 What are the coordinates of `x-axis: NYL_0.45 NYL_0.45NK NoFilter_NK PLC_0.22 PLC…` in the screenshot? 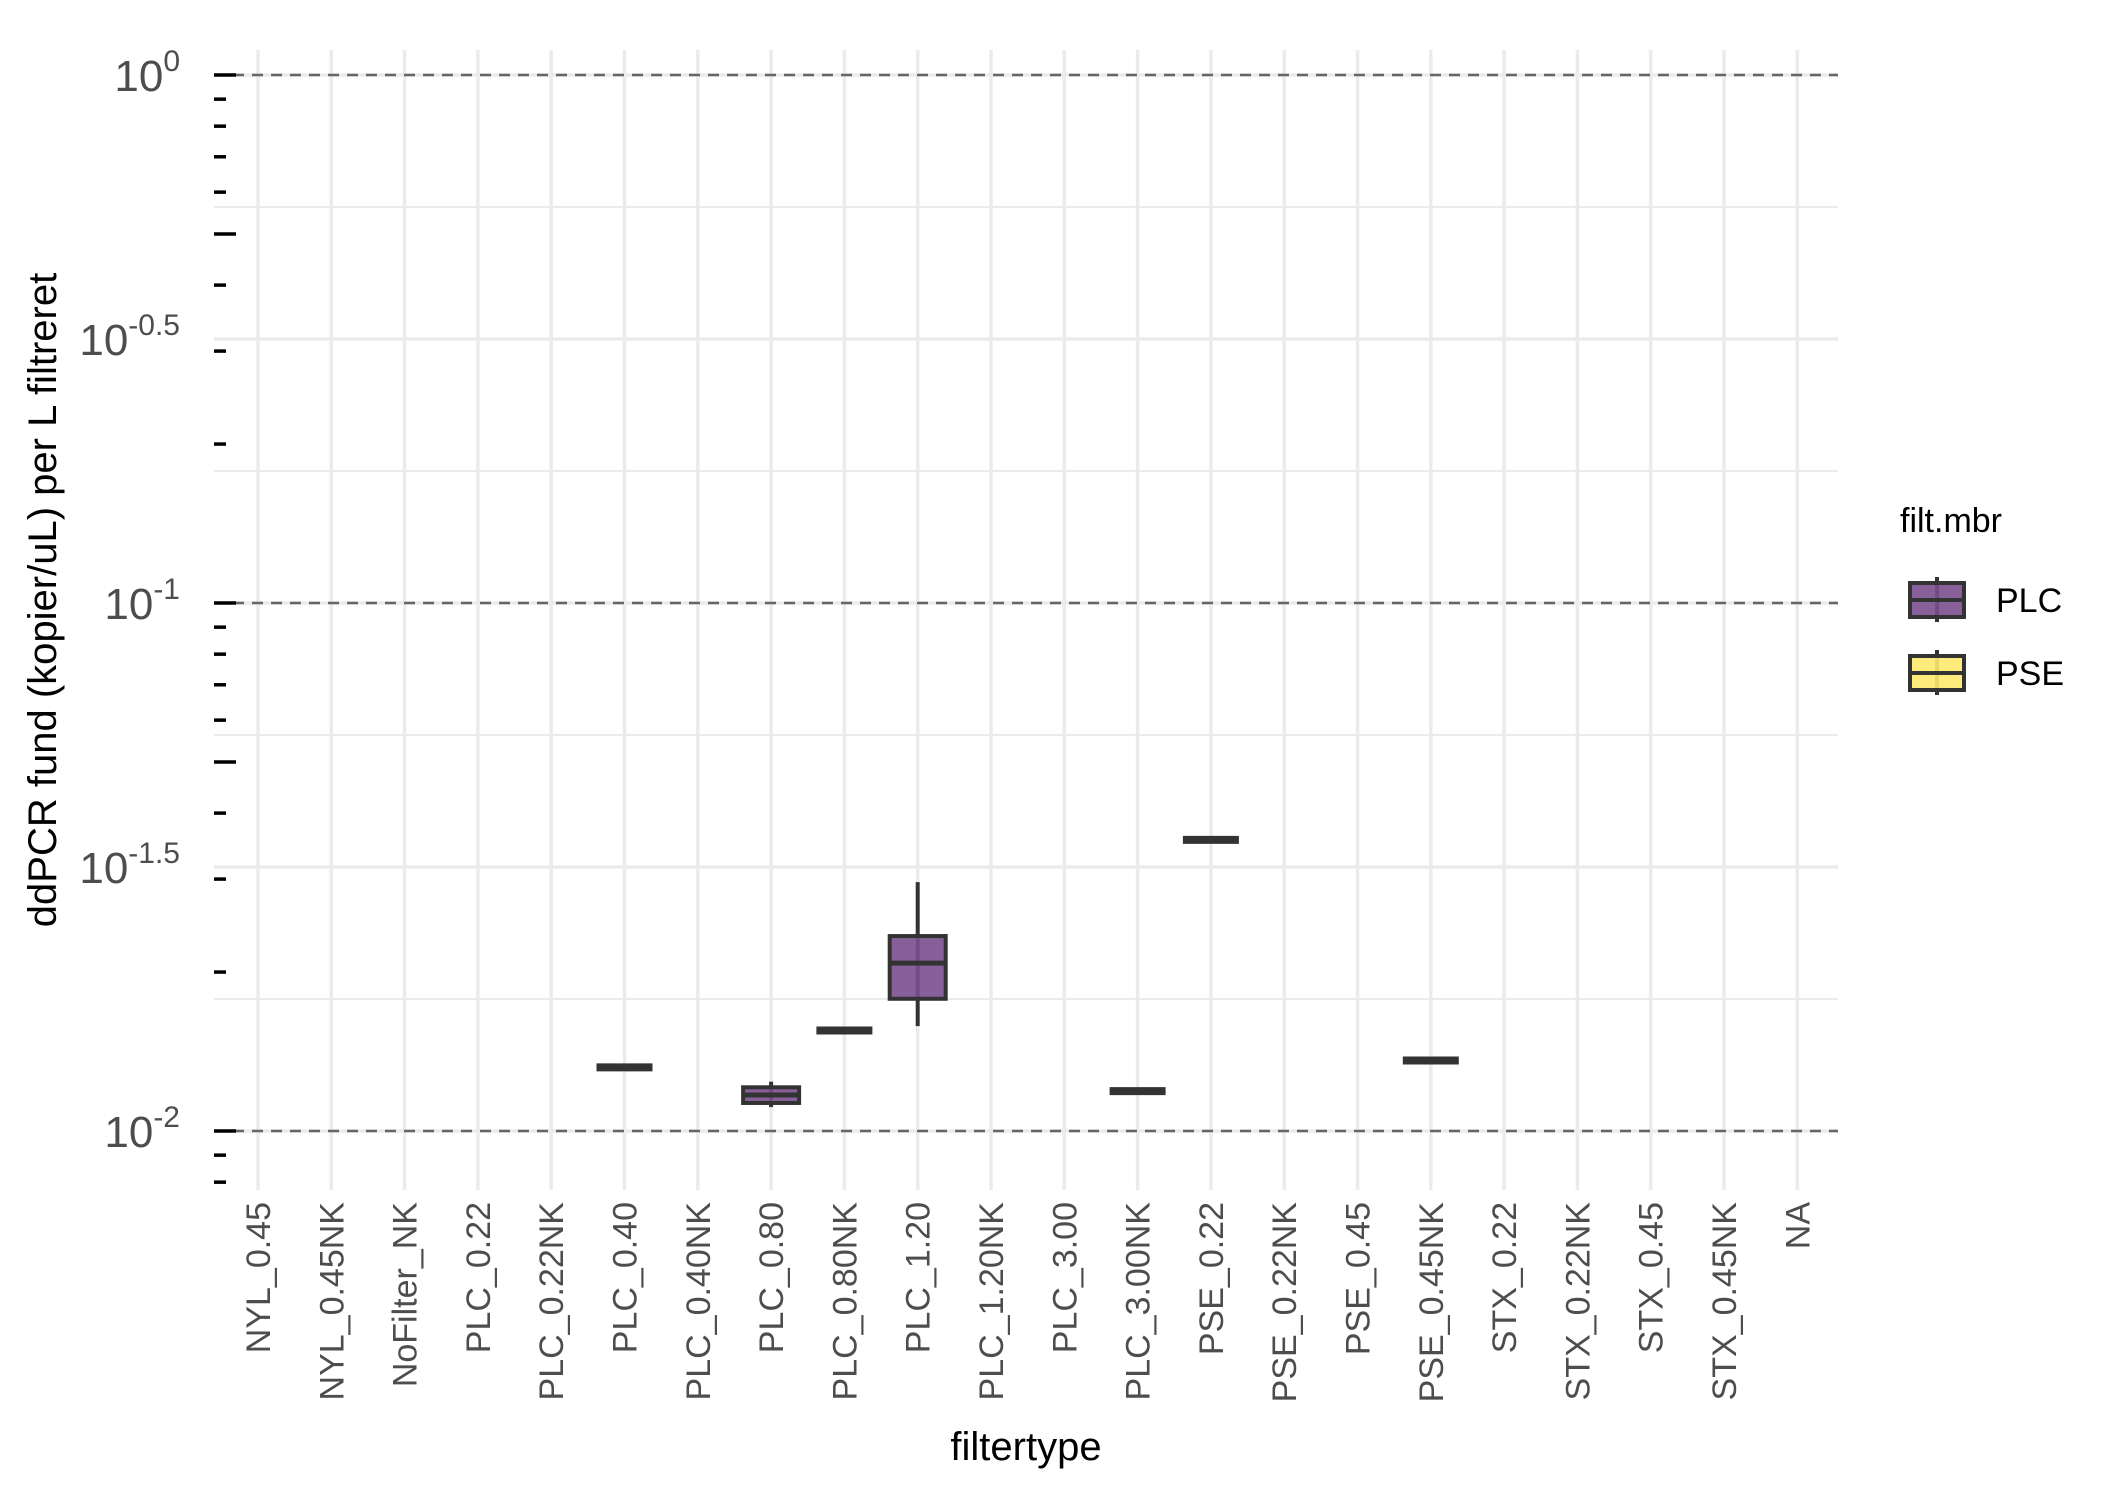 It's located at (1028, 1302).